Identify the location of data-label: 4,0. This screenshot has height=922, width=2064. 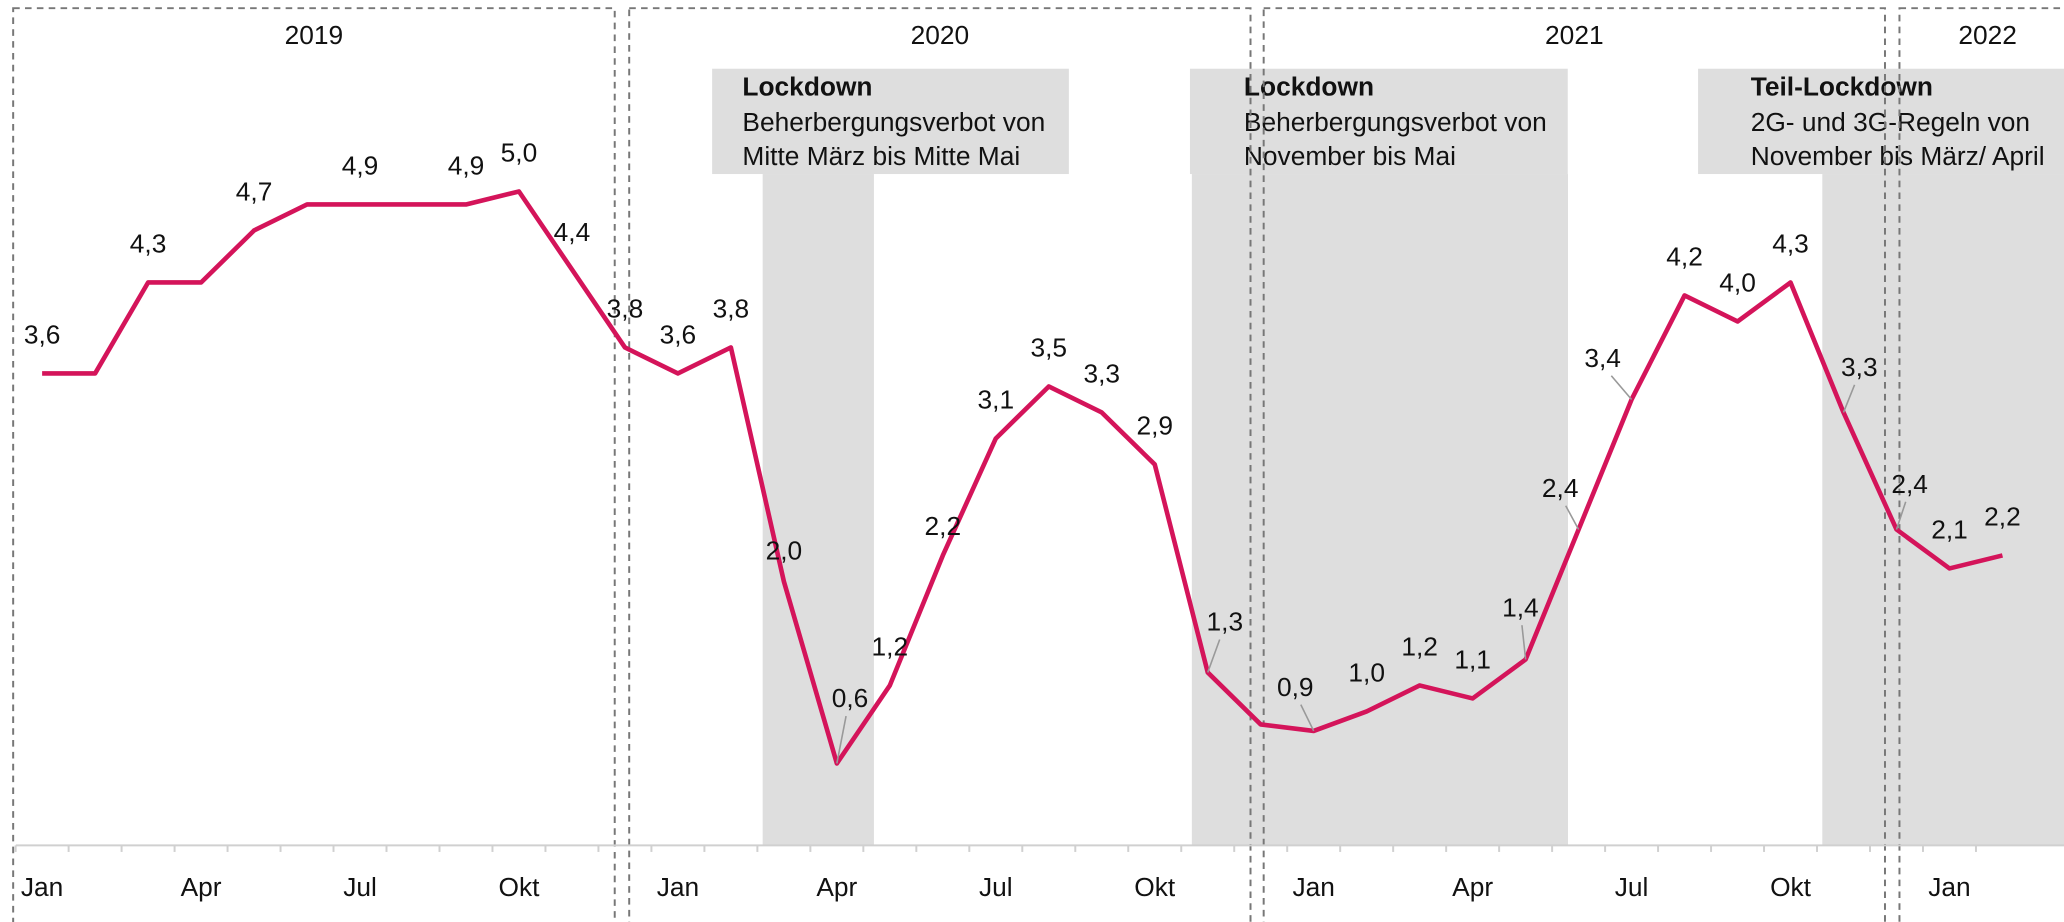
(1737, 283).